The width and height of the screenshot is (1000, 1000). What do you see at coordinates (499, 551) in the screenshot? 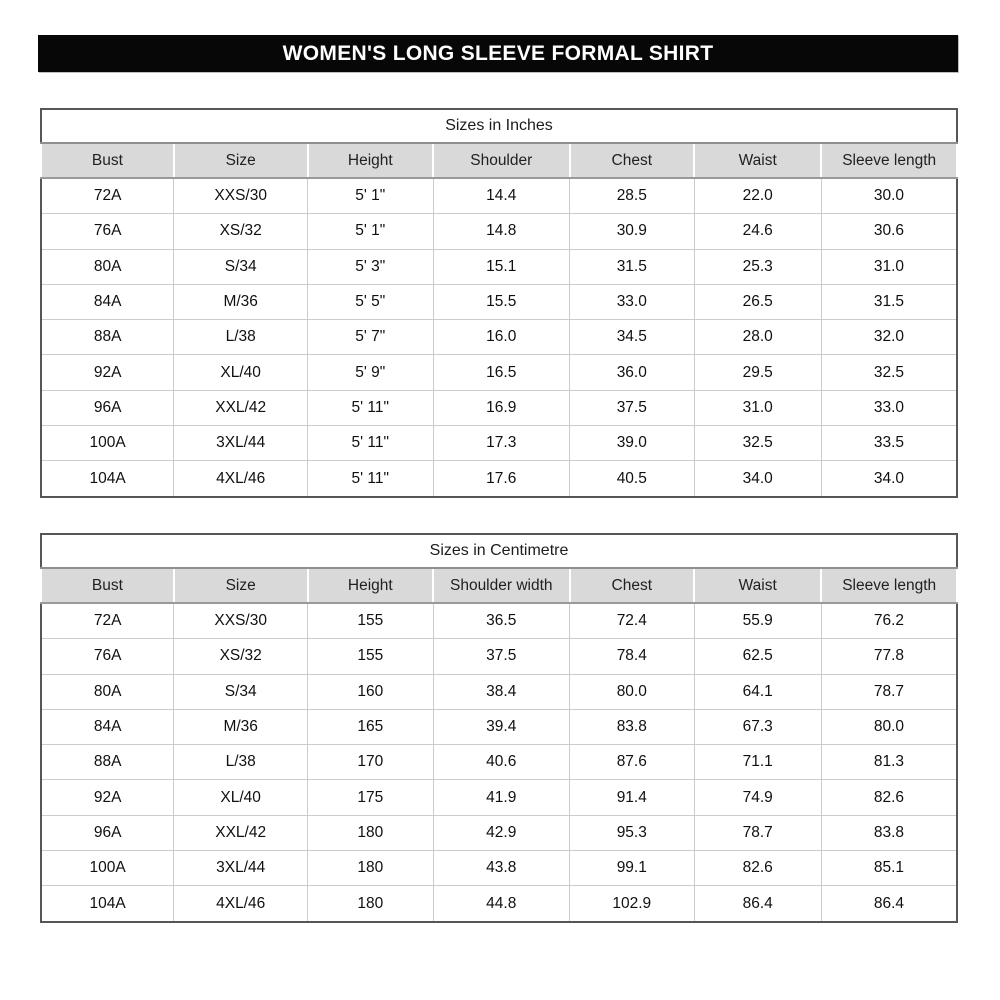
I see `table-caption: Sizes in Centimetre` at bounding box center [499, 551].